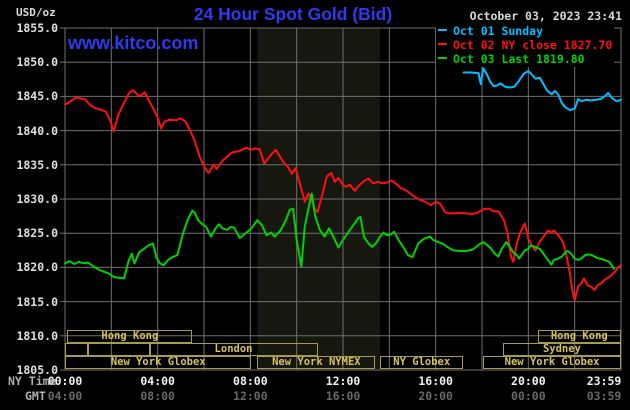 The image size is (630, 410). Describe the element at coordinates (37, 130) in the screenshot. I see `y-axis-label: 1840.0` at that location.